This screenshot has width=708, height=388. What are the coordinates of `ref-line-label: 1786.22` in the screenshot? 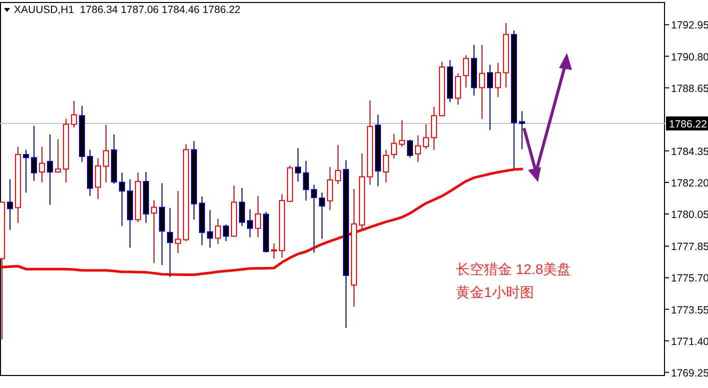 It's located at (688, 124).